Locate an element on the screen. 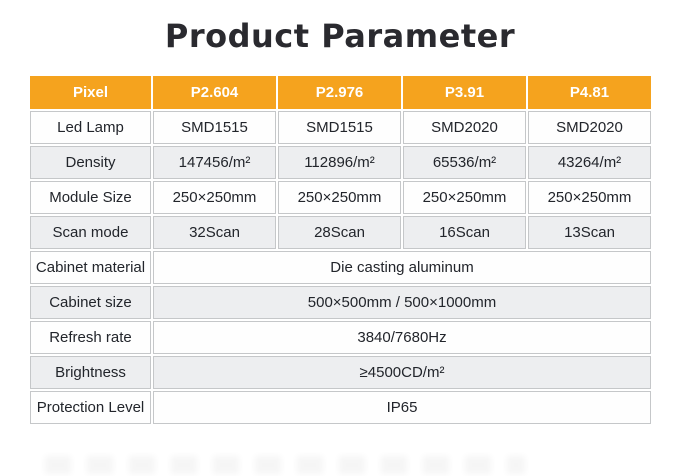 The image size is (680, 476). table-row-scan-mode: Scan mode 32Scan 28Scan 16Scan 13Scan is located at coordinates (340, 232).